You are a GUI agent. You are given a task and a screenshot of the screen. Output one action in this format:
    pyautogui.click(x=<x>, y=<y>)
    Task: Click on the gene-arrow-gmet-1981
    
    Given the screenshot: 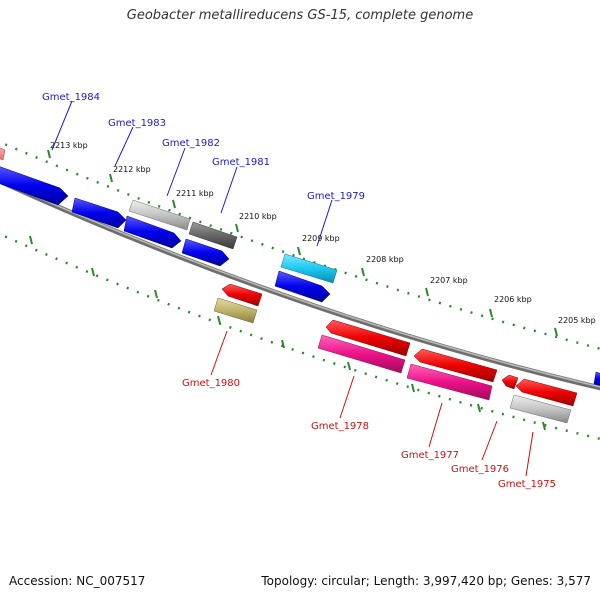 What is the action you would take?
    pyautogui.click(x=205, y=252)
    